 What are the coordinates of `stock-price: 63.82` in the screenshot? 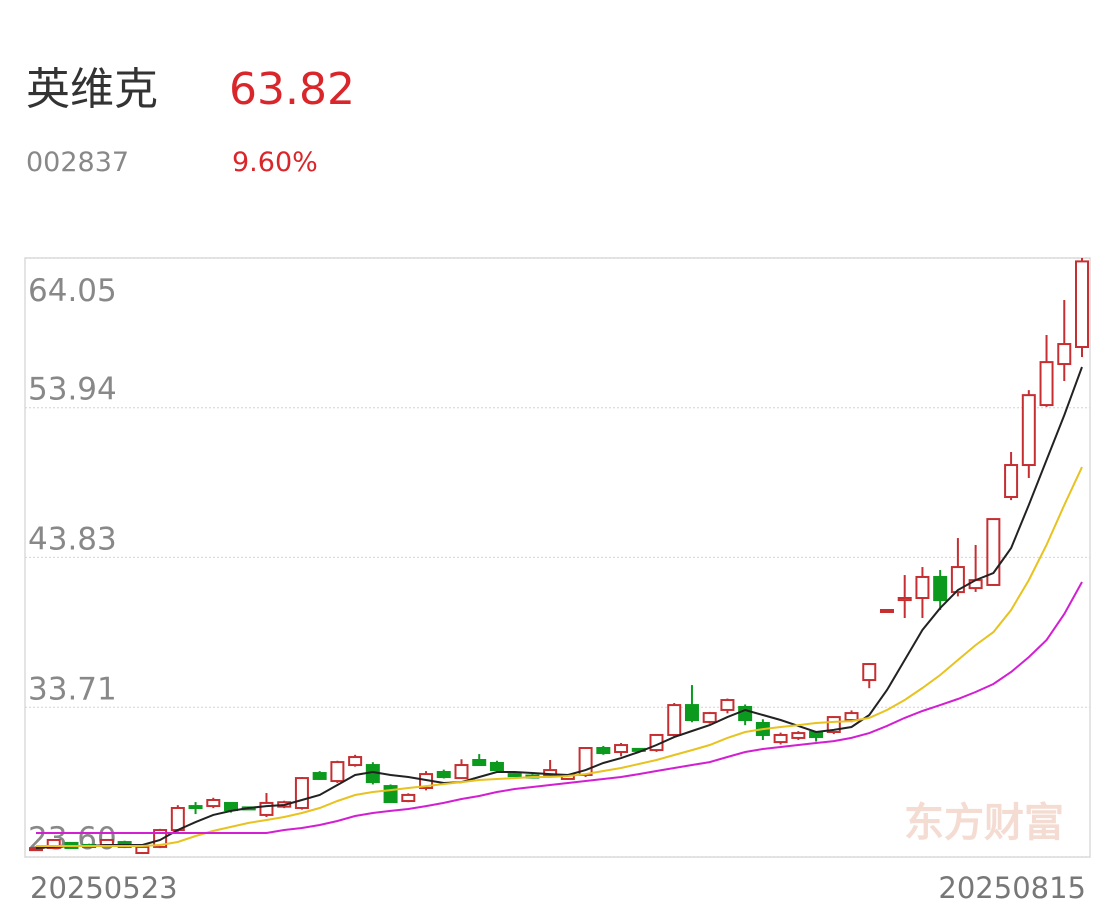 It's located at (292, 89).